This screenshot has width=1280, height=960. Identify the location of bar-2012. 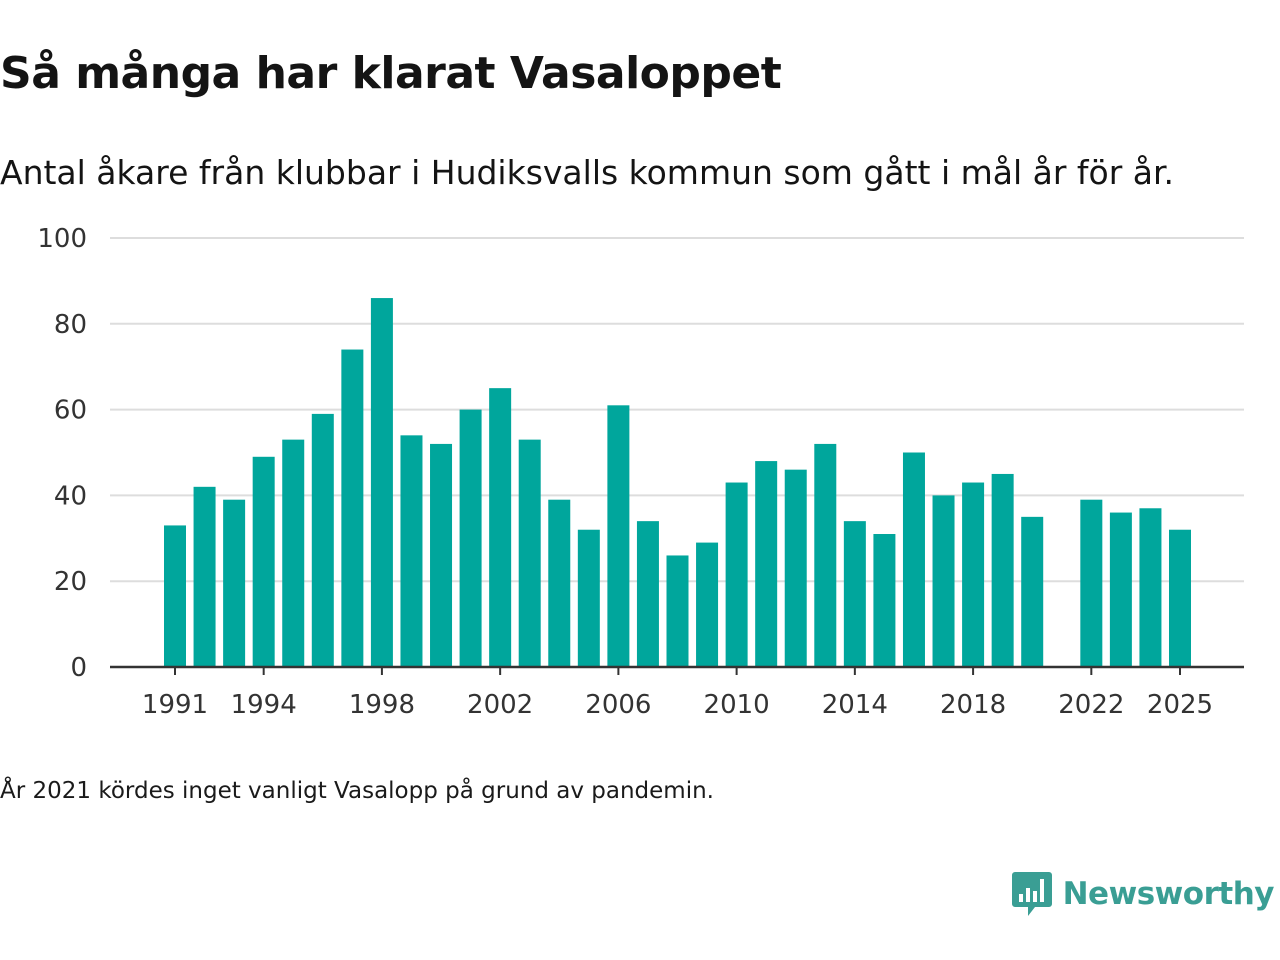
(795, 568).